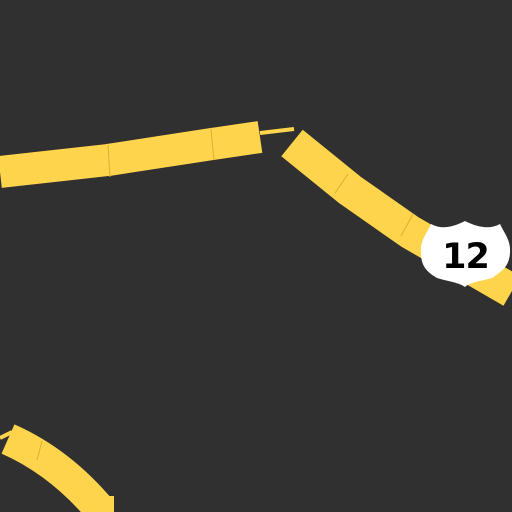 The image size is (512, 512). I want to click on road-connector-southwest, so click(6, 435).